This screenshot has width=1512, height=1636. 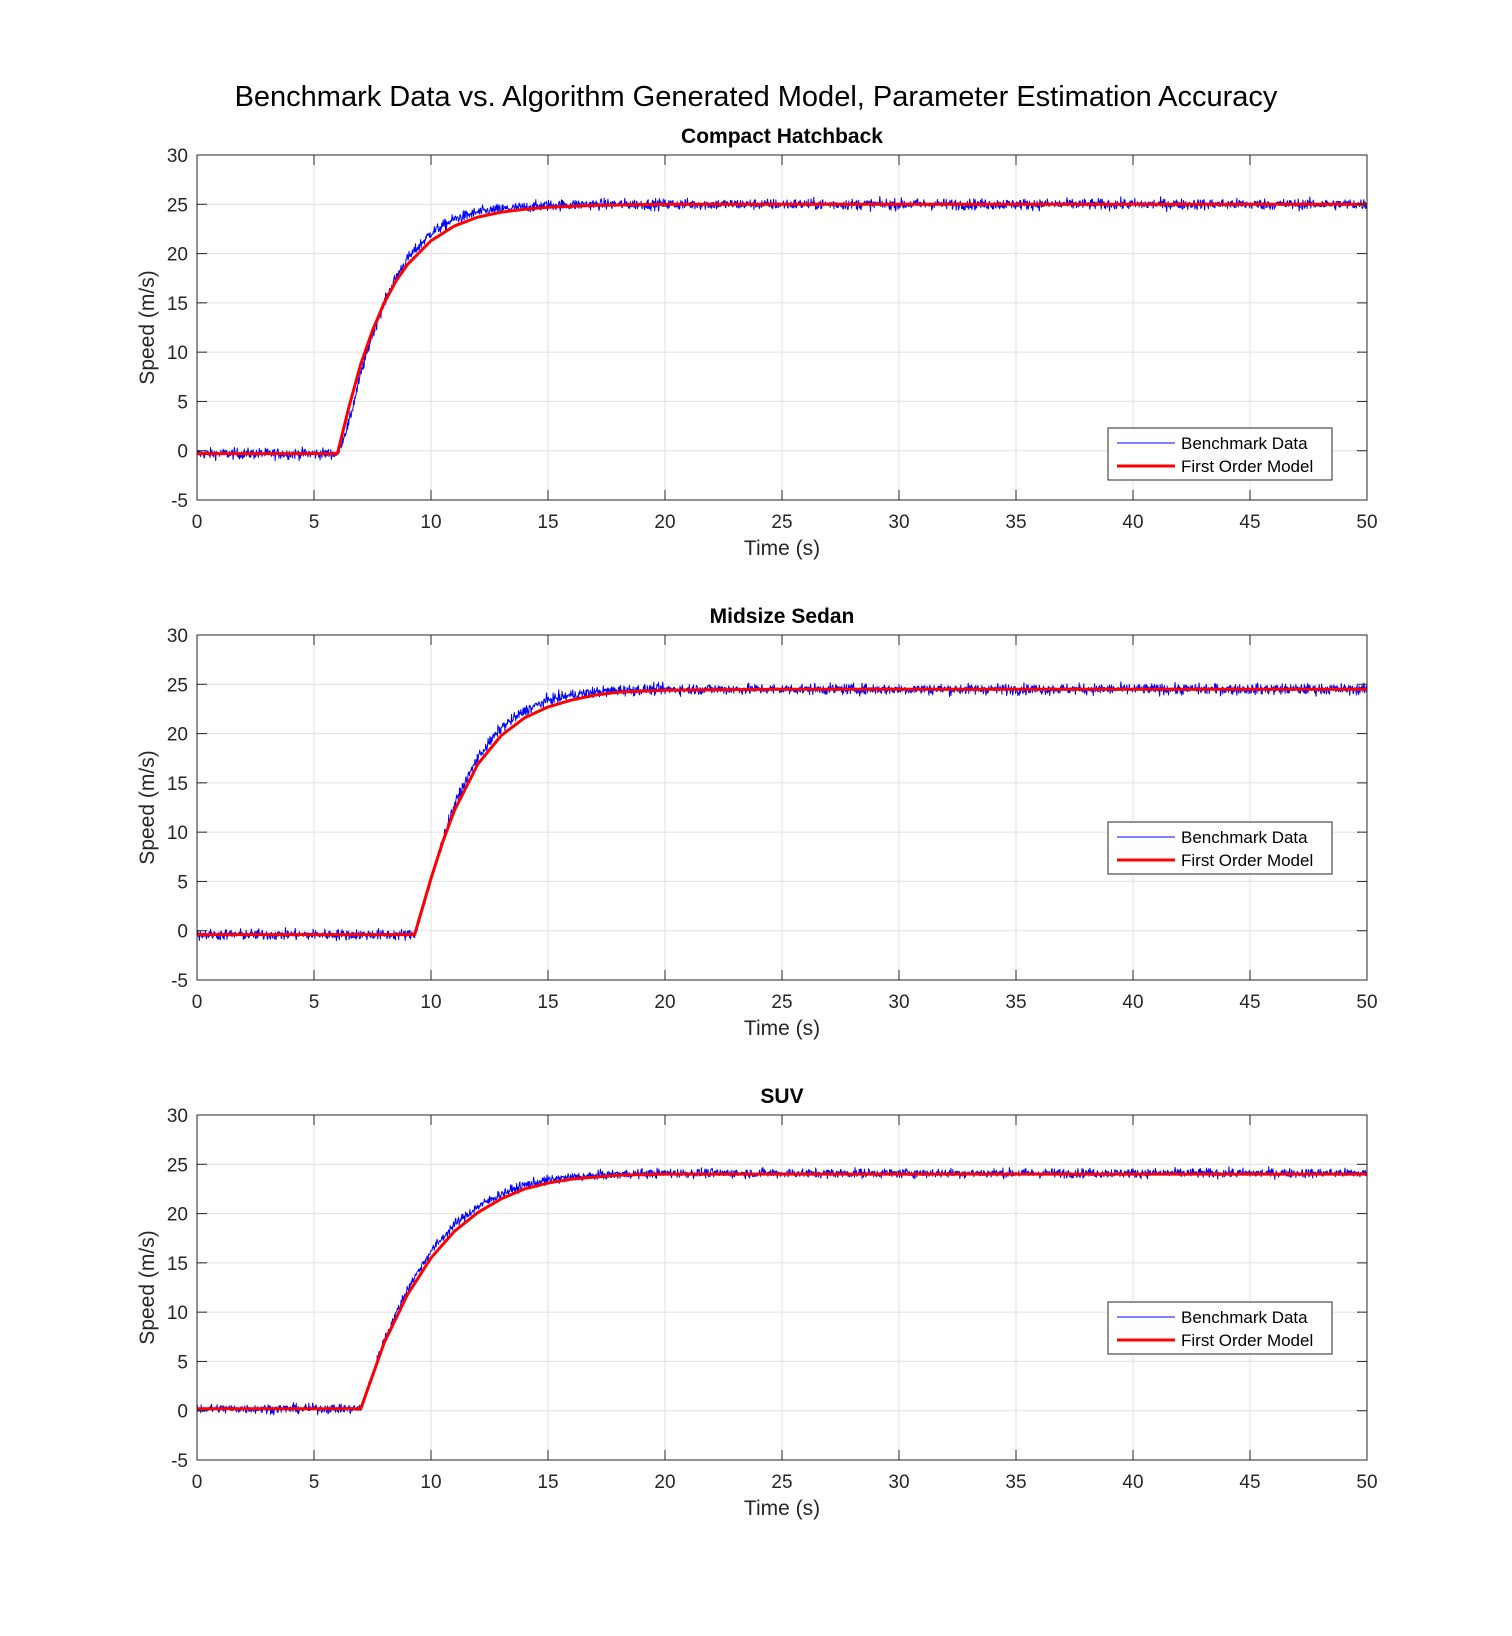 What do you see at coordinates (782, 616) in the screenshot?
I see `subplot-title: Midsize Sedan` at bounding box center [782, 616].